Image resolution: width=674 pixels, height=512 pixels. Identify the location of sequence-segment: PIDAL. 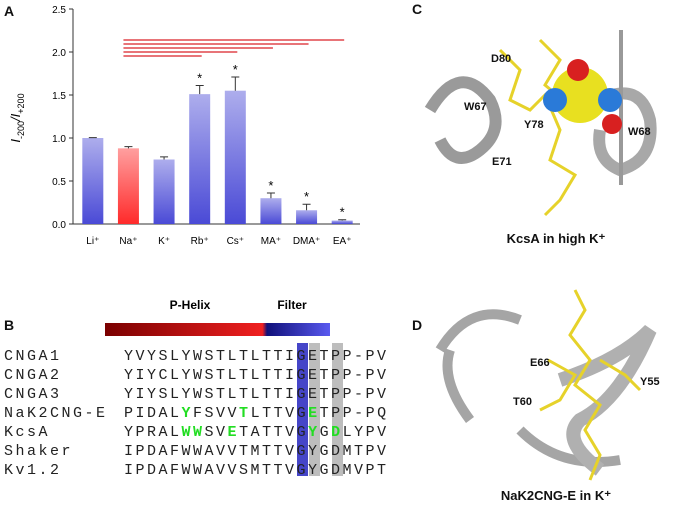
(153, 413).